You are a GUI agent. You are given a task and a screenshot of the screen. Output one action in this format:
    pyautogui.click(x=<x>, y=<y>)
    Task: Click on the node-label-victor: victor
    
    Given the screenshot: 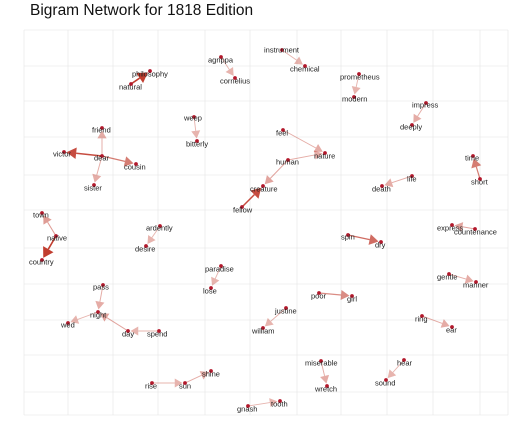 What is the action you would take?
    pyautogui.click(x=62, y=154)
    